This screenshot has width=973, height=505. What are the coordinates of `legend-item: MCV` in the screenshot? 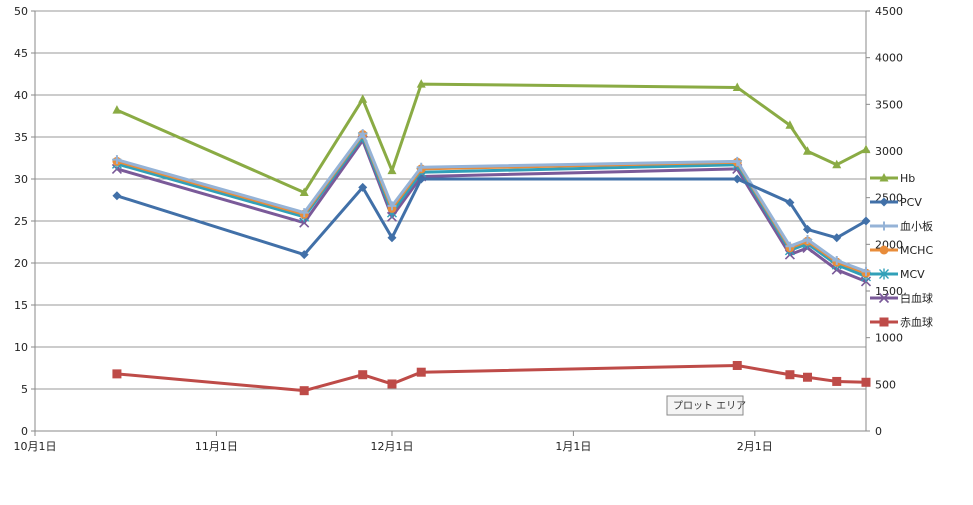 It's located at (897, 274).